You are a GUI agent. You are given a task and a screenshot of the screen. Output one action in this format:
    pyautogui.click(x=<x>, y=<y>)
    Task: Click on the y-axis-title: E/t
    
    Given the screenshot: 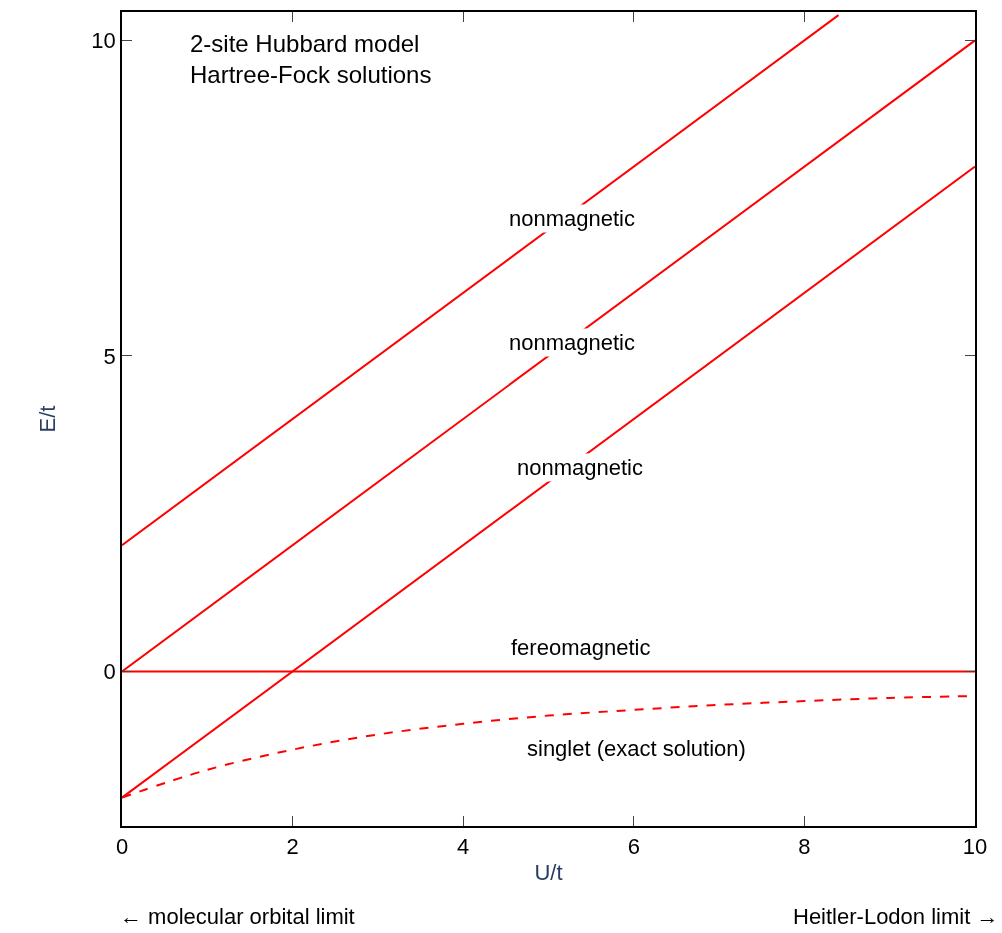 What is the action you would take?
    pyautogui.click(x=47, y=419)
    